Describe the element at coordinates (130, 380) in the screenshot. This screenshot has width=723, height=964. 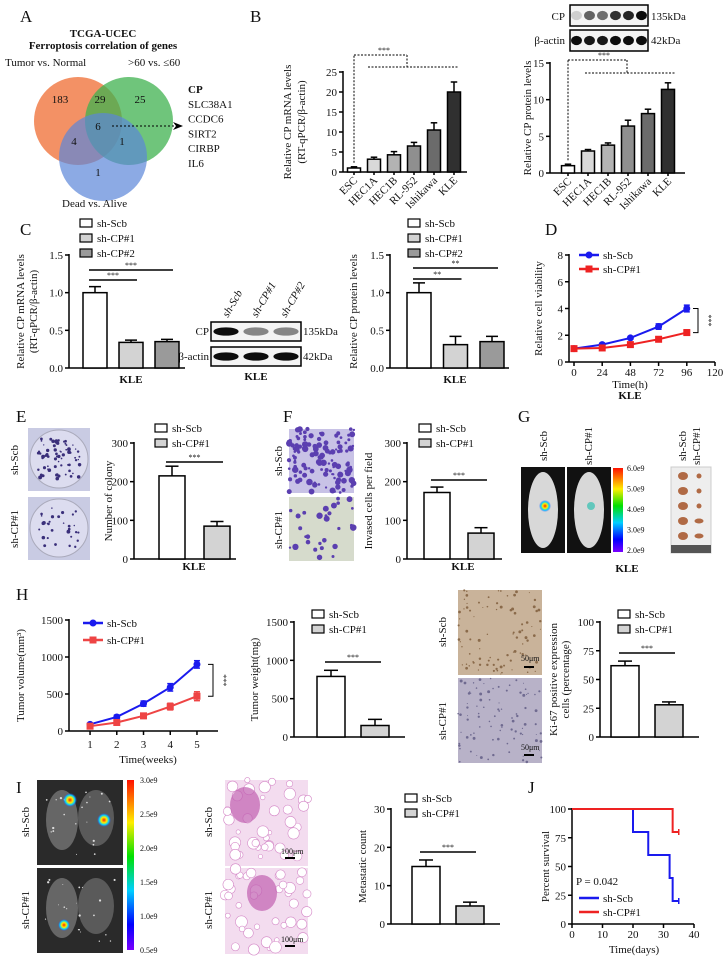
I see `x-axis-label: KLE` at that location.